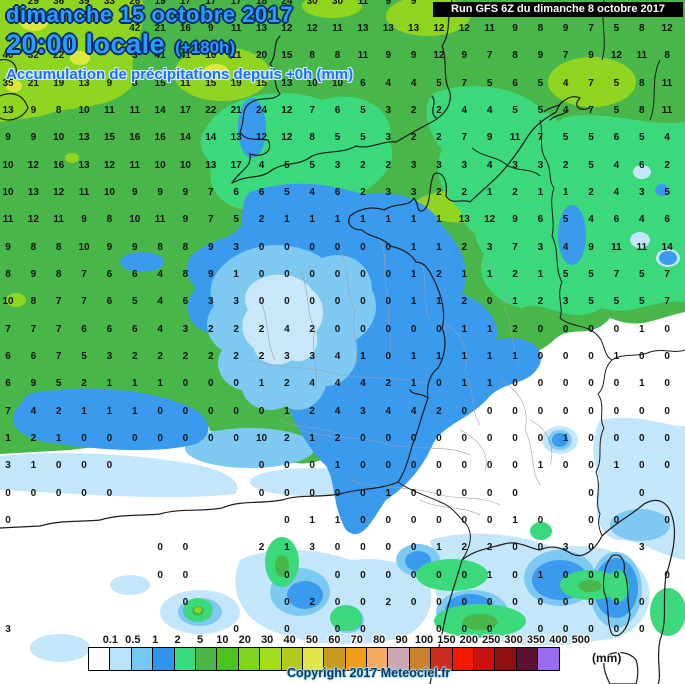 This screenshot has height=684, width=685. What do you see at coordinates (160, 28) in the screenshot?
I see `precip-value: 21` at bounding box center [160, 28].